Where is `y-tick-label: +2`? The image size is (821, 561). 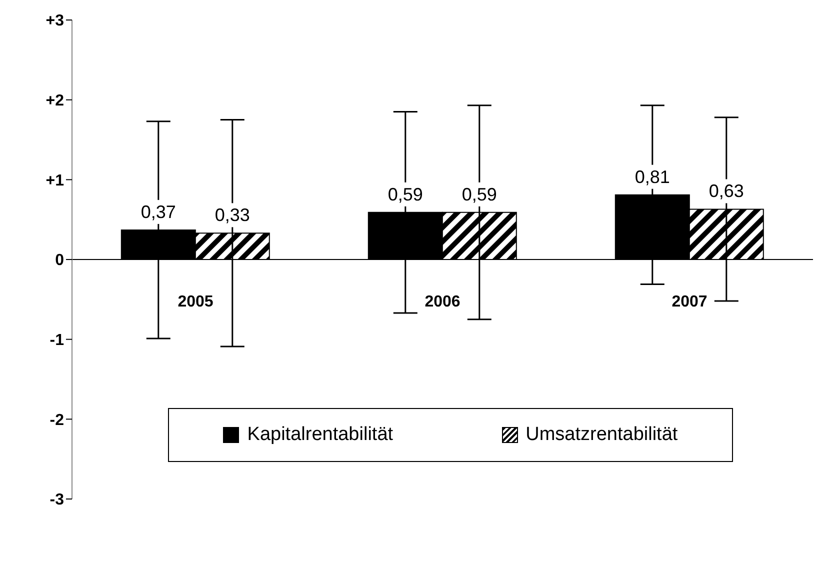
y-tick-label: +2 is located at coordinates (55, 101).